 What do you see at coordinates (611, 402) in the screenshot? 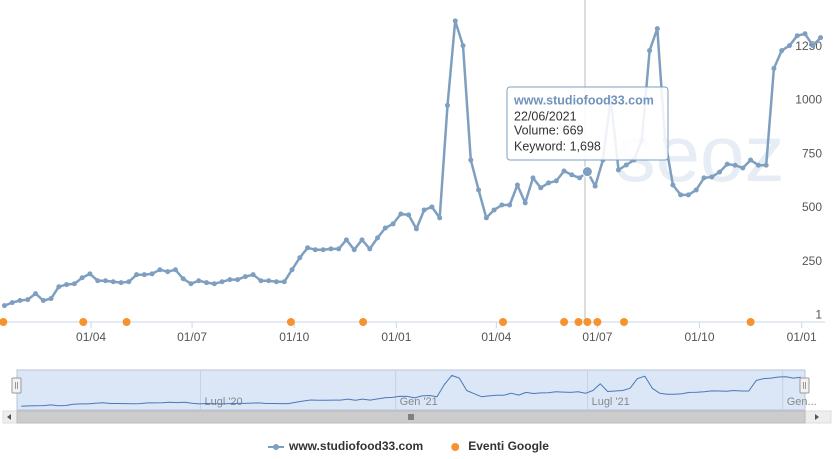
I see `navigator-label: Lugl '21` at bounding box center [611, 402].